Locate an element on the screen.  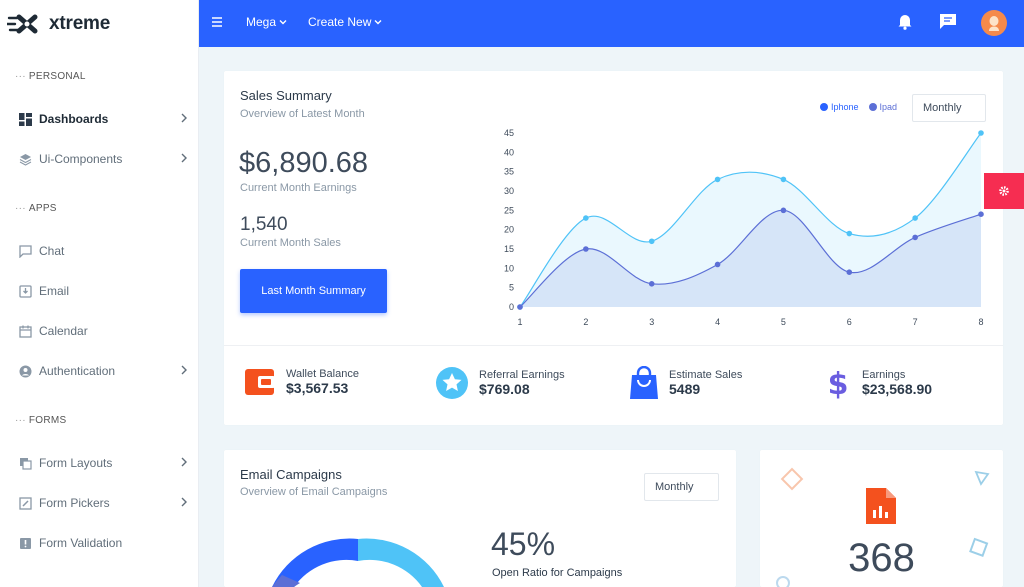
sidebar-item-email: Email is located at coordinates (99, 291).